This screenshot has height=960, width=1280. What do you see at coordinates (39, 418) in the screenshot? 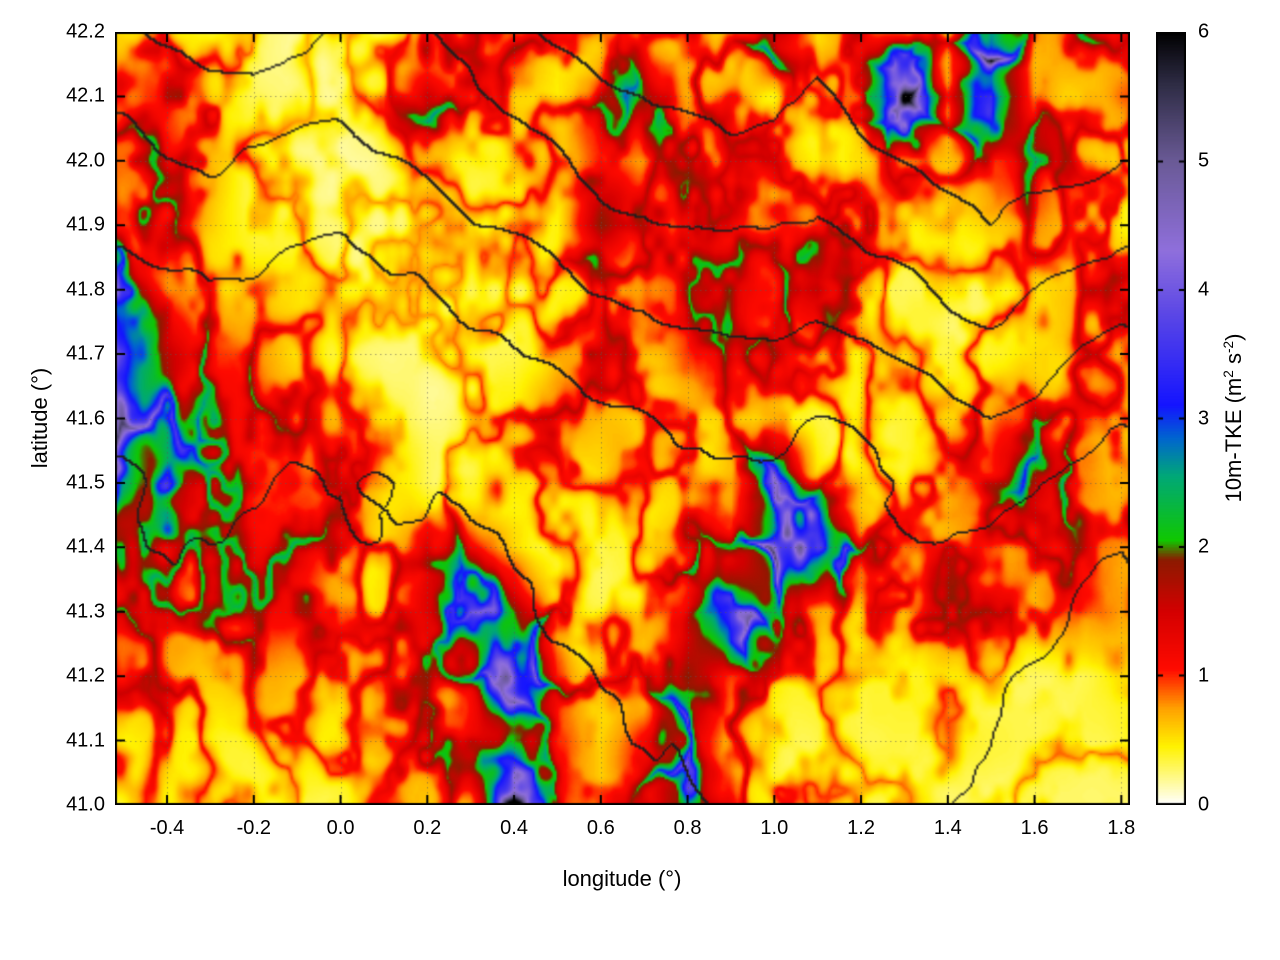
I see `y-axis-label: latitude (°)` at bounding box center [39, 418].